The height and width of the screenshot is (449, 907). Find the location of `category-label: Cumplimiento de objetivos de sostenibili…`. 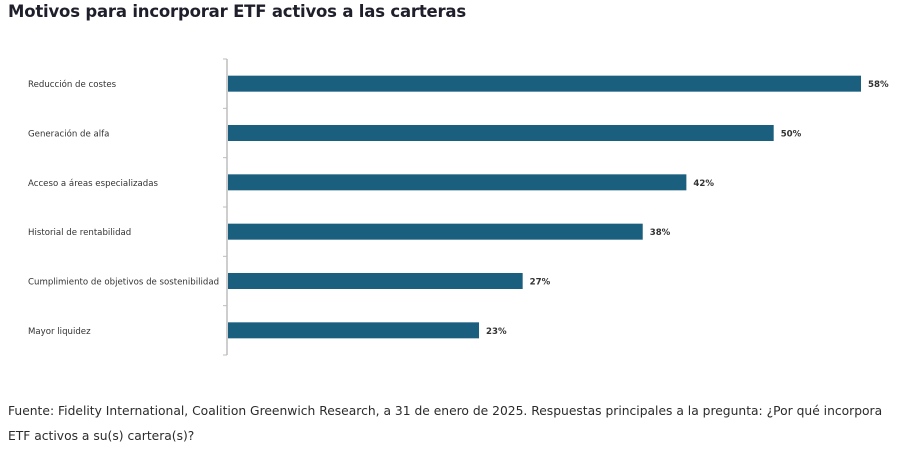

category-label: Cumplimiento de objetivos de sostenibili… is located at coordinates (123, 283).